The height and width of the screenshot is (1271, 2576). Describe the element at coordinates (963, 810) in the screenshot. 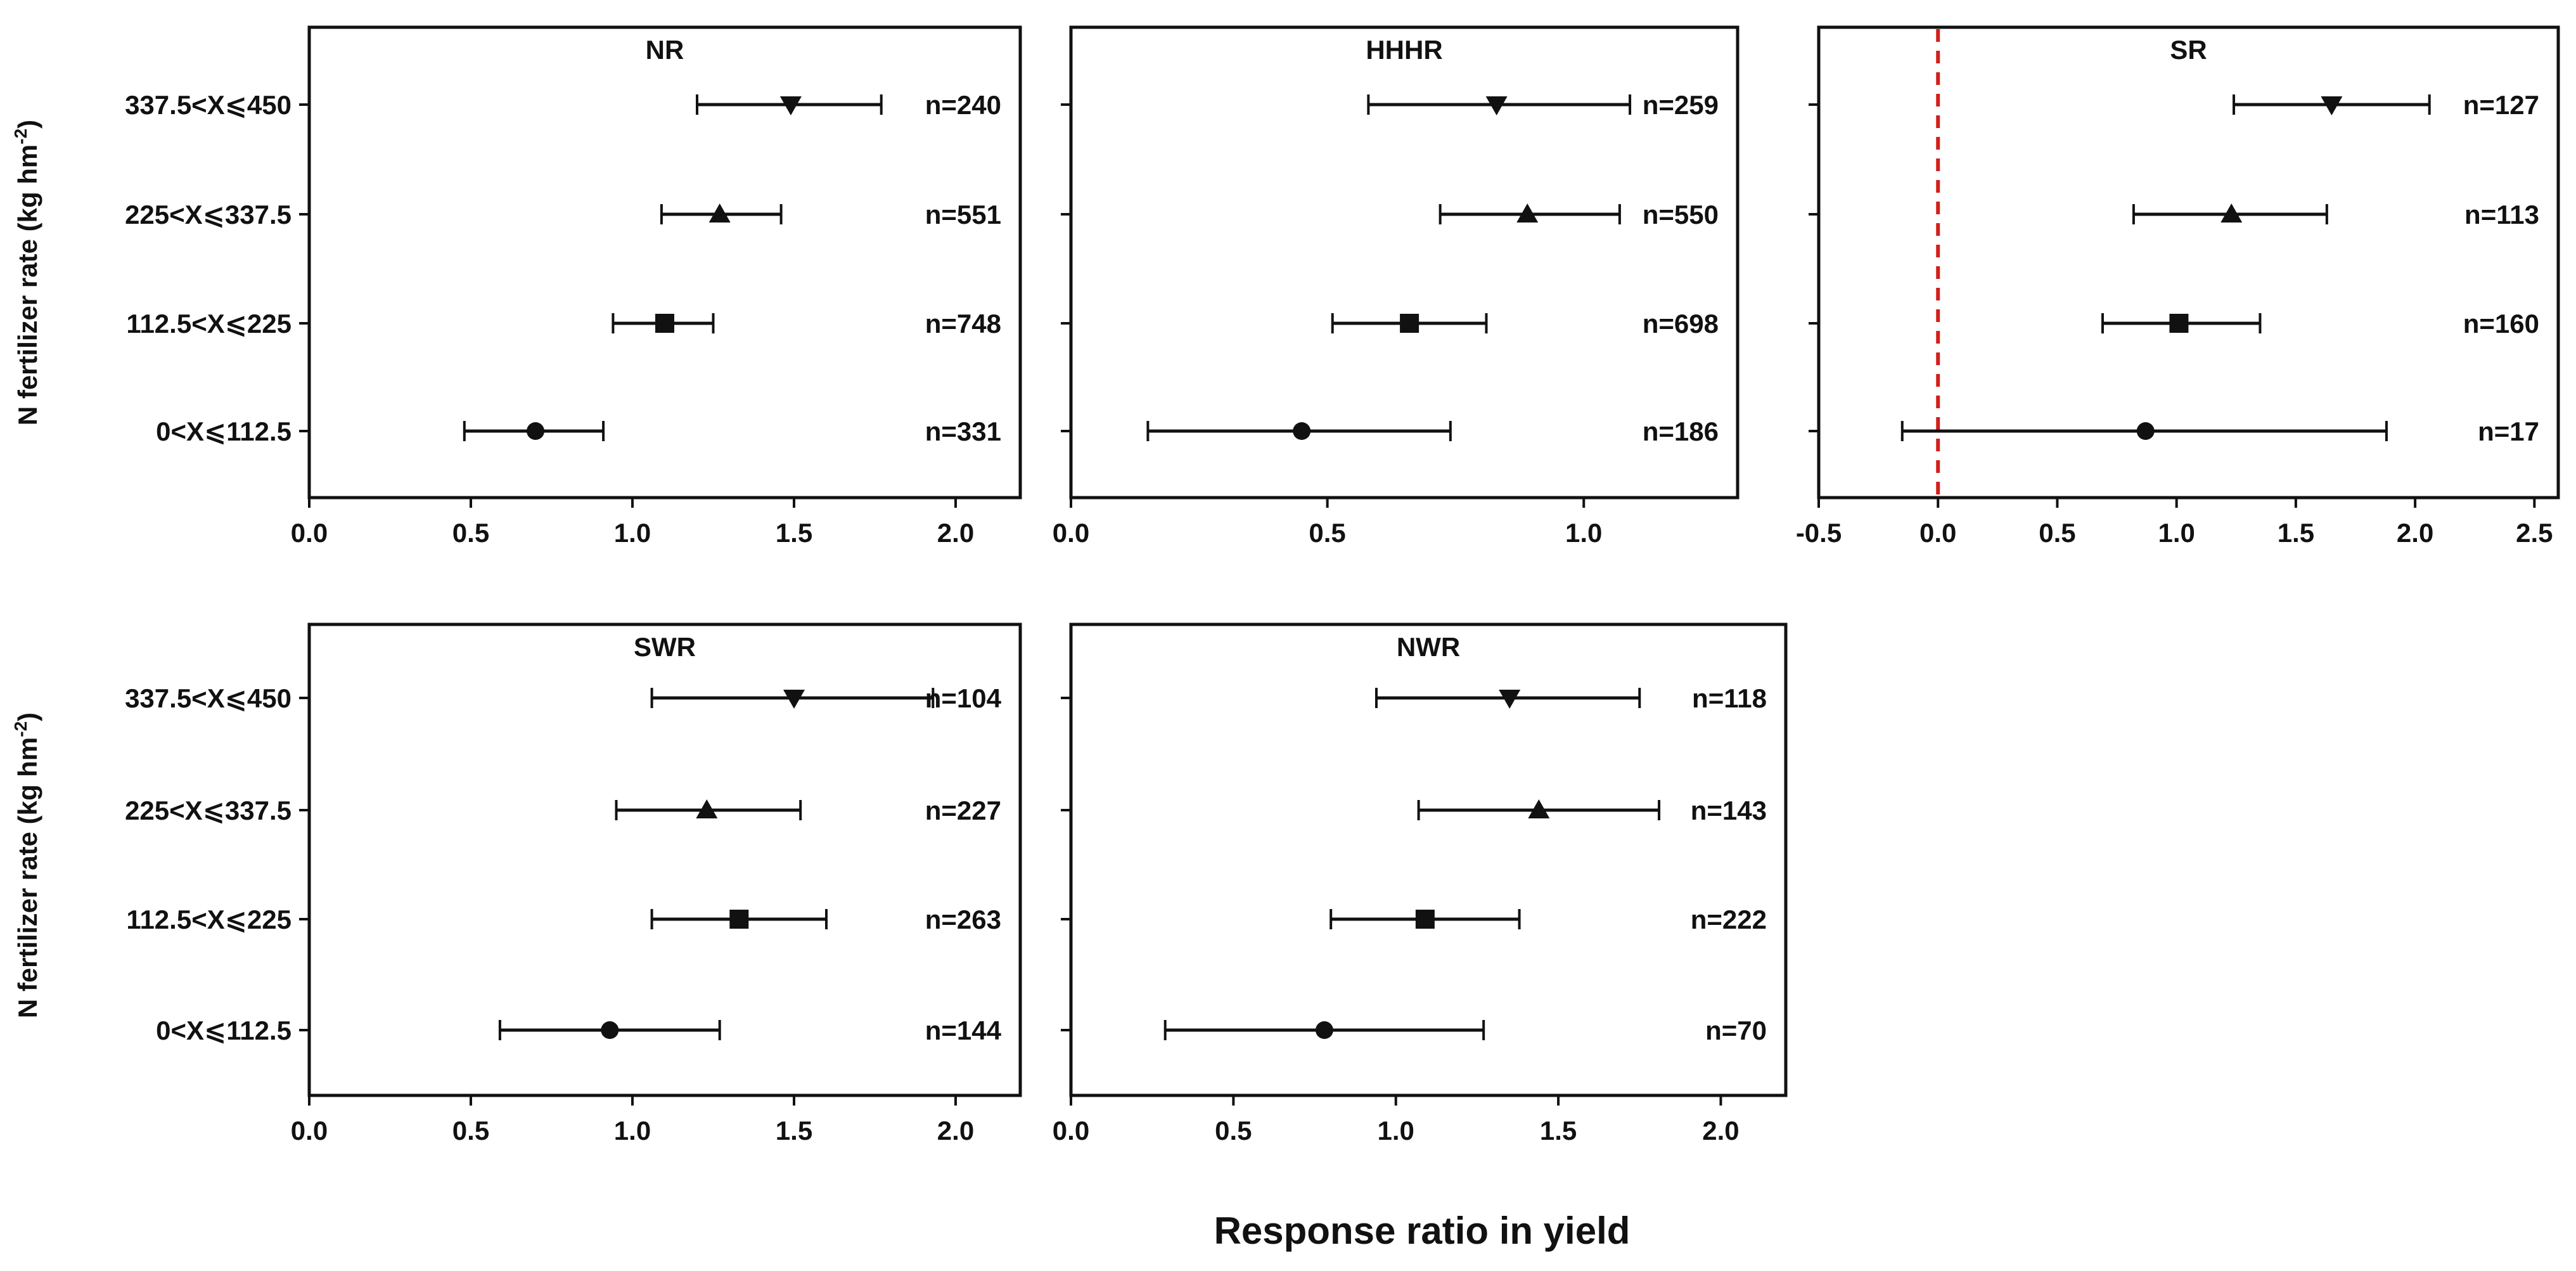

I see `n-label: n=227` at that location.